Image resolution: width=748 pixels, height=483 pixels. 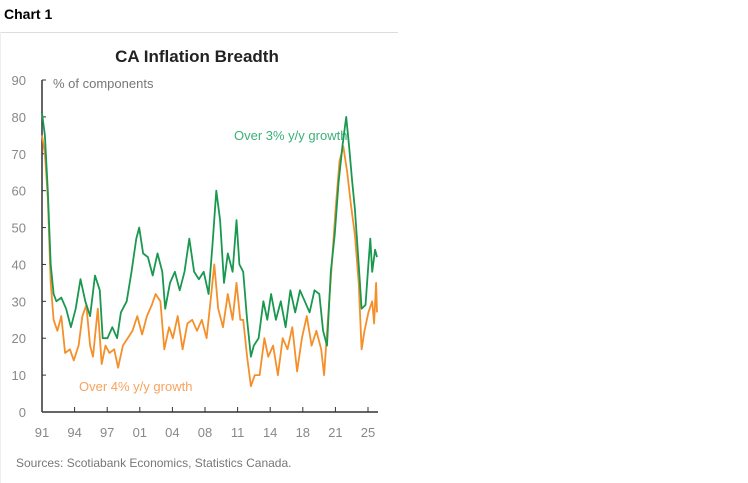 I want to click on y-tick-label: 70, so click(x=19, y=154).